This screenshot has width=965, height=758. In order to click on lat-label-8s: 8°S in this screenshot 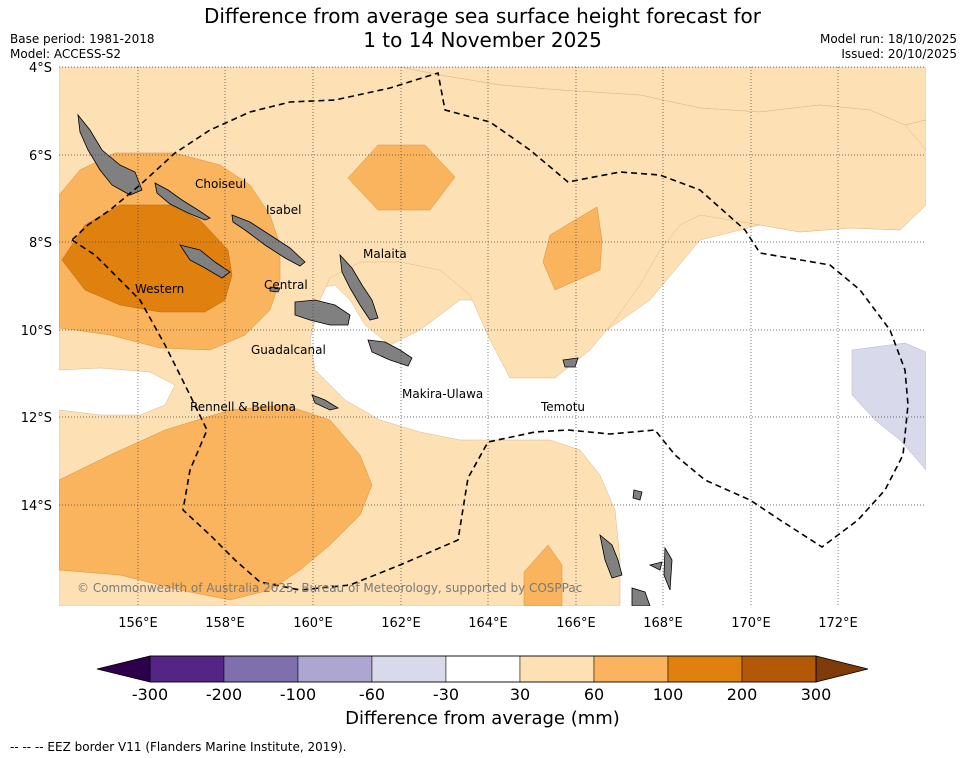, I will do `click(40, 243)`.